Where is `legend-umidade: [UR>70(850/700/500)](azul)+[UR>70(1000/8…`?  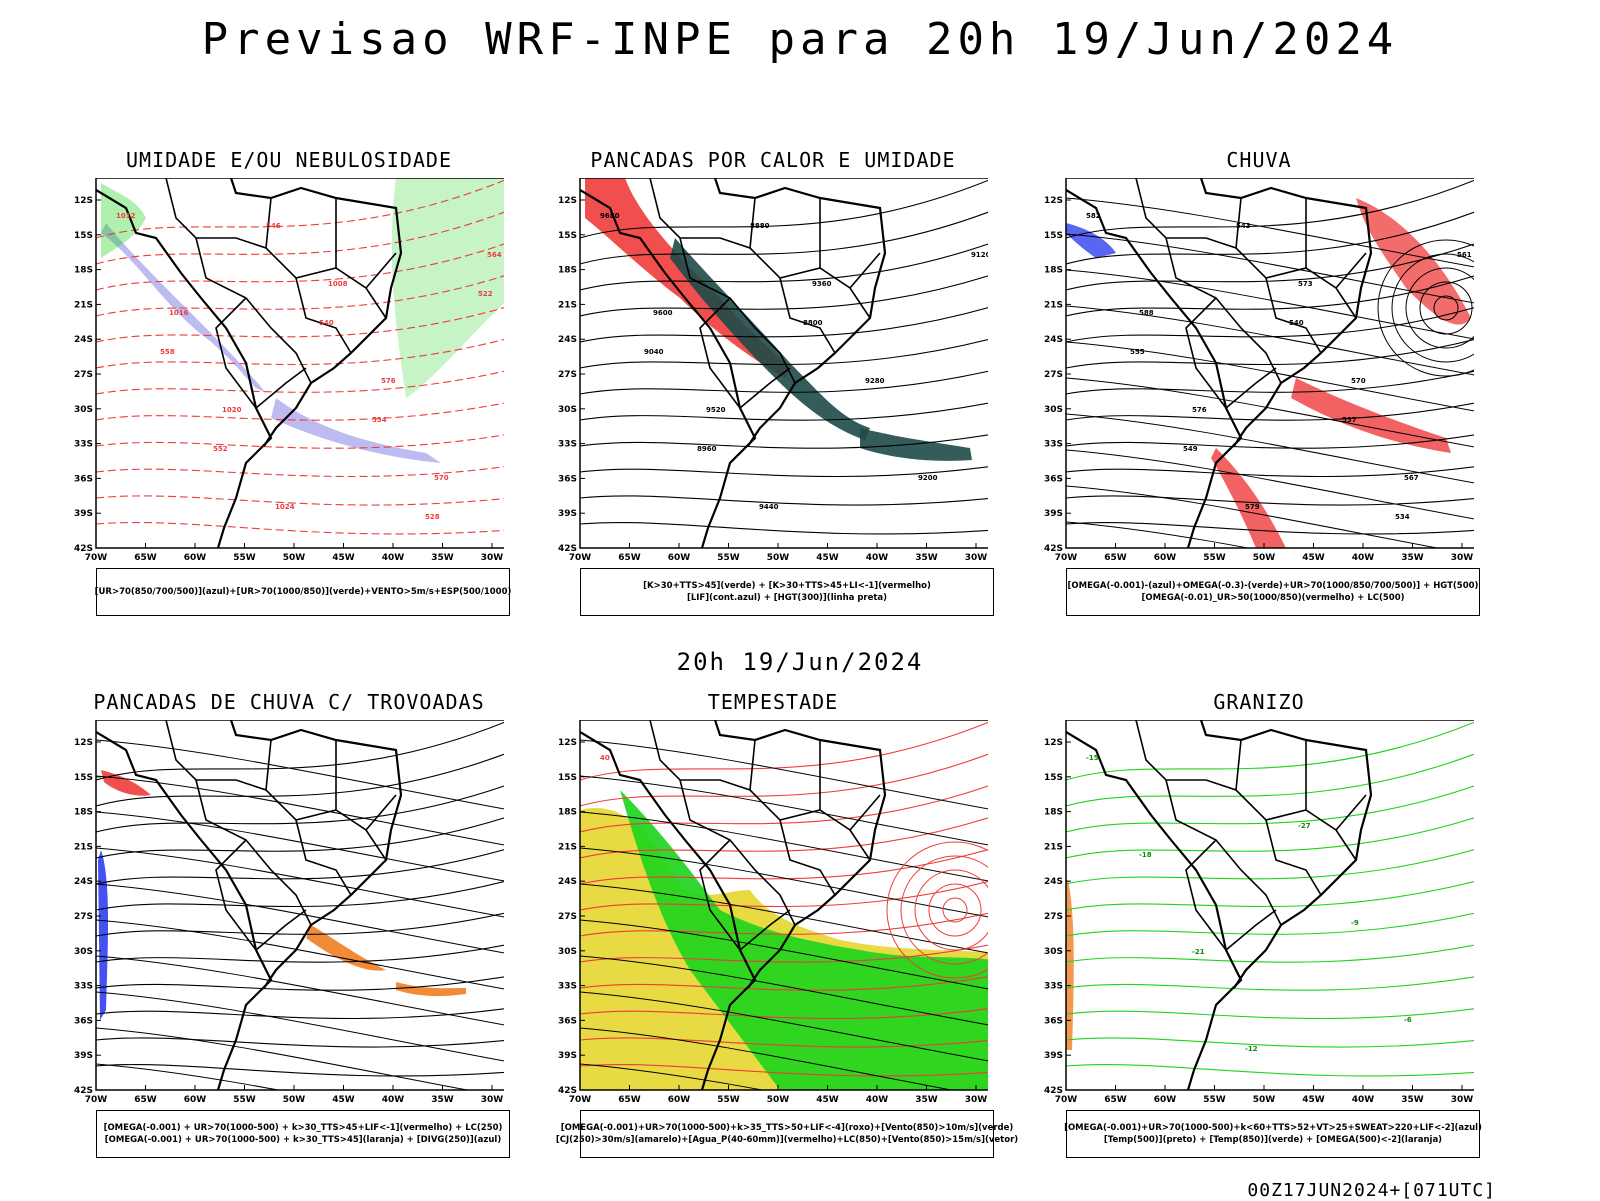
legend-umidade: [UR>70(850/700/500)](azul)+[UR>70(1000/8… is located at coordinates (303, 592).